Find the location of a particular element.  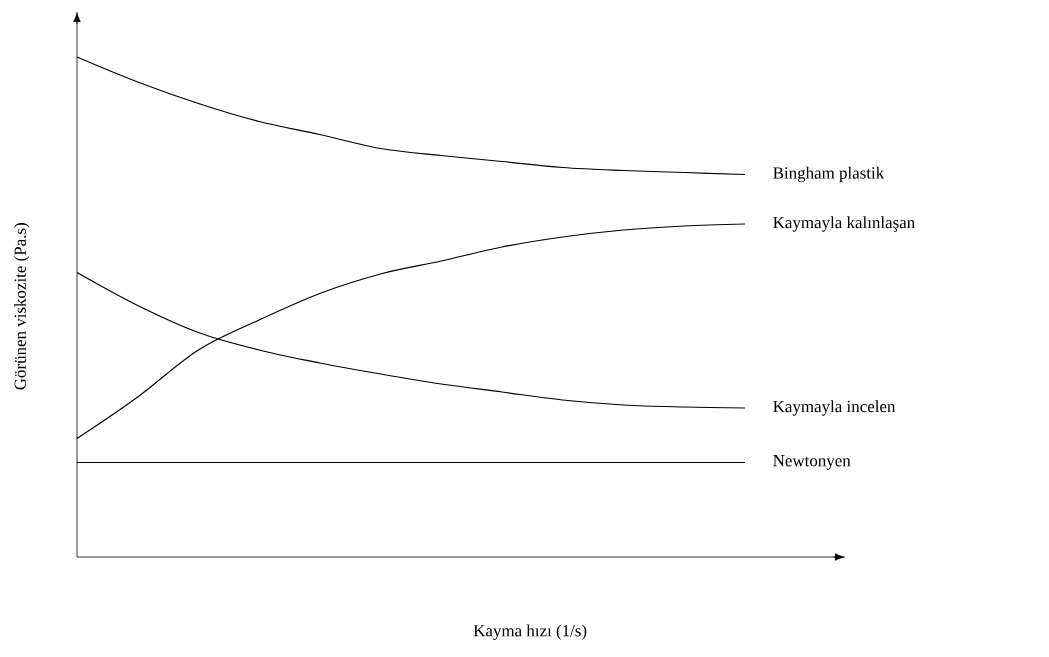

series-label: Newtonyen is located at coordinates (812, 462).